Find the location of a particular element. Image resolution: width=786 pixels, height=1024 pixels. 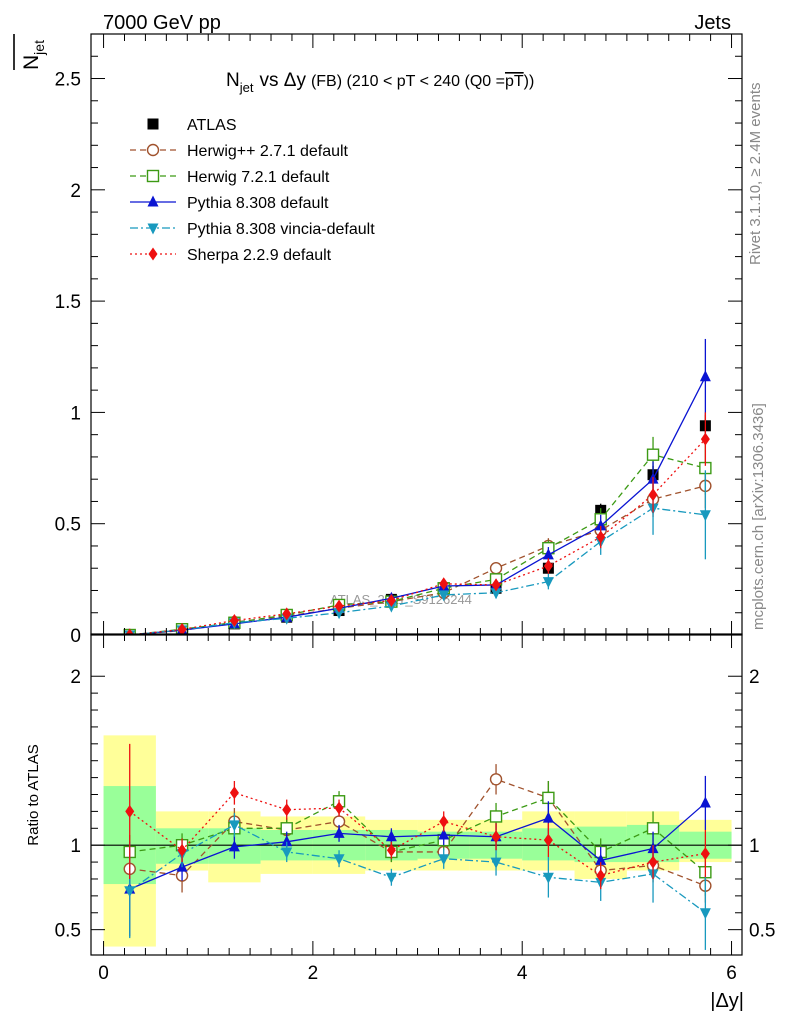

top-y-tick-label: 1.5 is located at coordinates (68, 302).